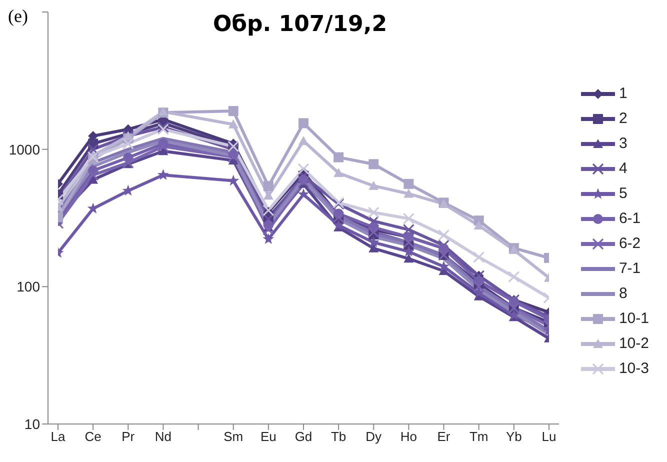 The width and height of the screenshot is (667, 462). I want to click on x-tick-label: Er, so click(444, 436).